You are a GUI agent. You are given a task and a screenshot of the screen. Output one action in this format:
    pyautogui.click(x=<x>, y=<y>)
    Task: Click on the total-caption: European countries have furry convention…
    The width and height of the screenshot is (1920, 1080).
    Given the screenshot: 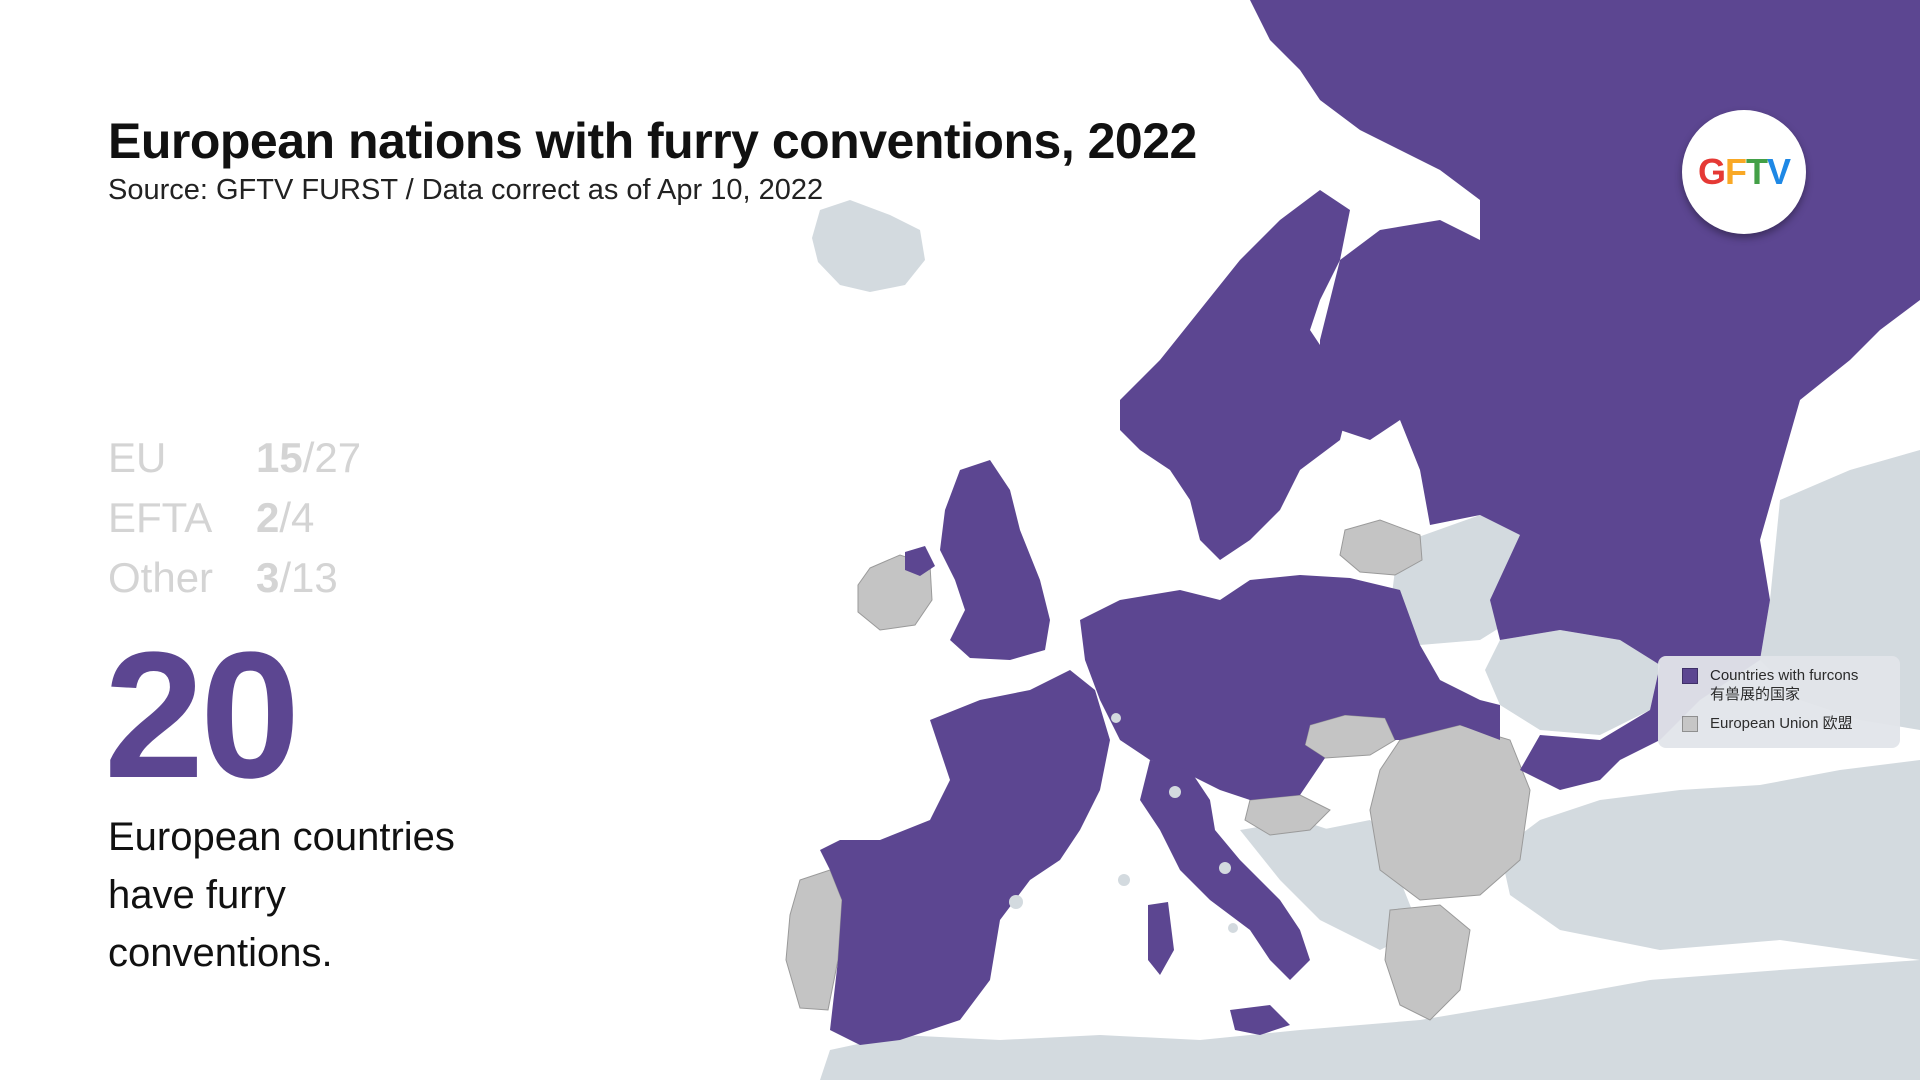 What is the action you would take?
    pyautogui.click(x=338, y=895)
    